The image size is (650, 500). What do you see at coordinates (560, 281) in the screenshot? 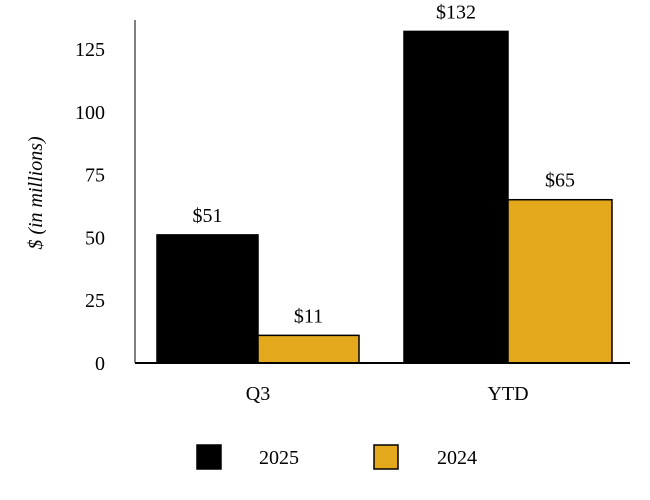
I see `bar-2024-YTD` at bounding box center [560, 281].